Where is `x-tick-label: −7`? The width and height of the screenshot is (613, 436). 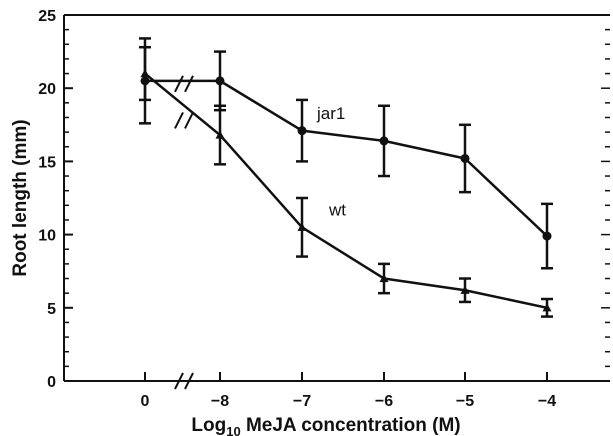
x-tick-label: −7 is located at coordinates (302, 401).